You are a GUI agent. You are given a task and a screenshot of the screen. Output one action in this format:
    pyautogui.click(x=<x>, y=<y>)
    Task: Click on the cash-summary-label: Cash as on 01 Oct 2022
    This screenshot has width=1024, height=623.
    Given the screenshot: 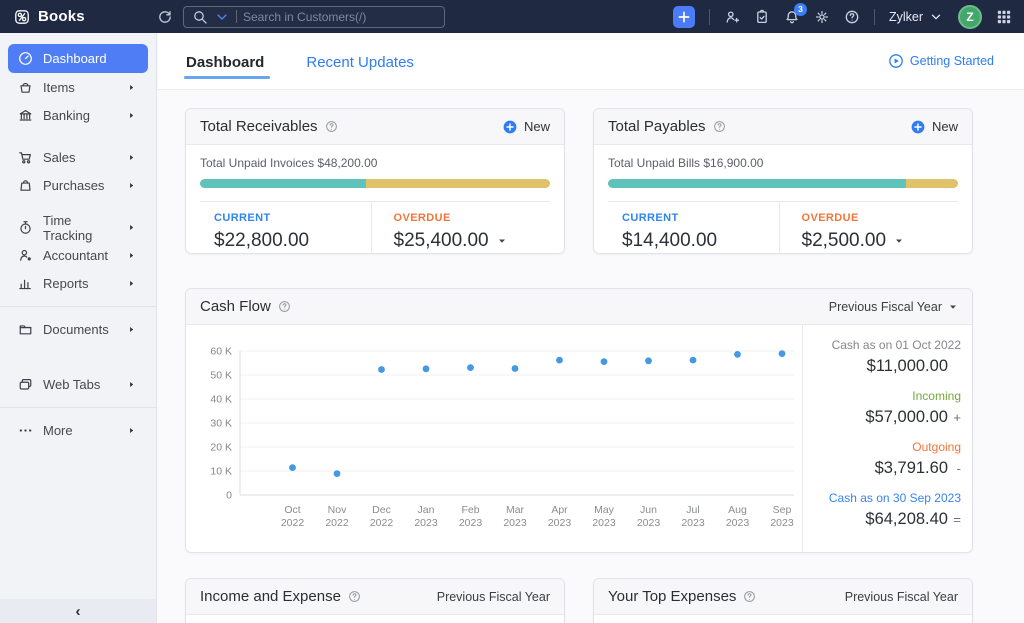 What is the action you would take?
    pyautogui.click(x=896, y=345)
    